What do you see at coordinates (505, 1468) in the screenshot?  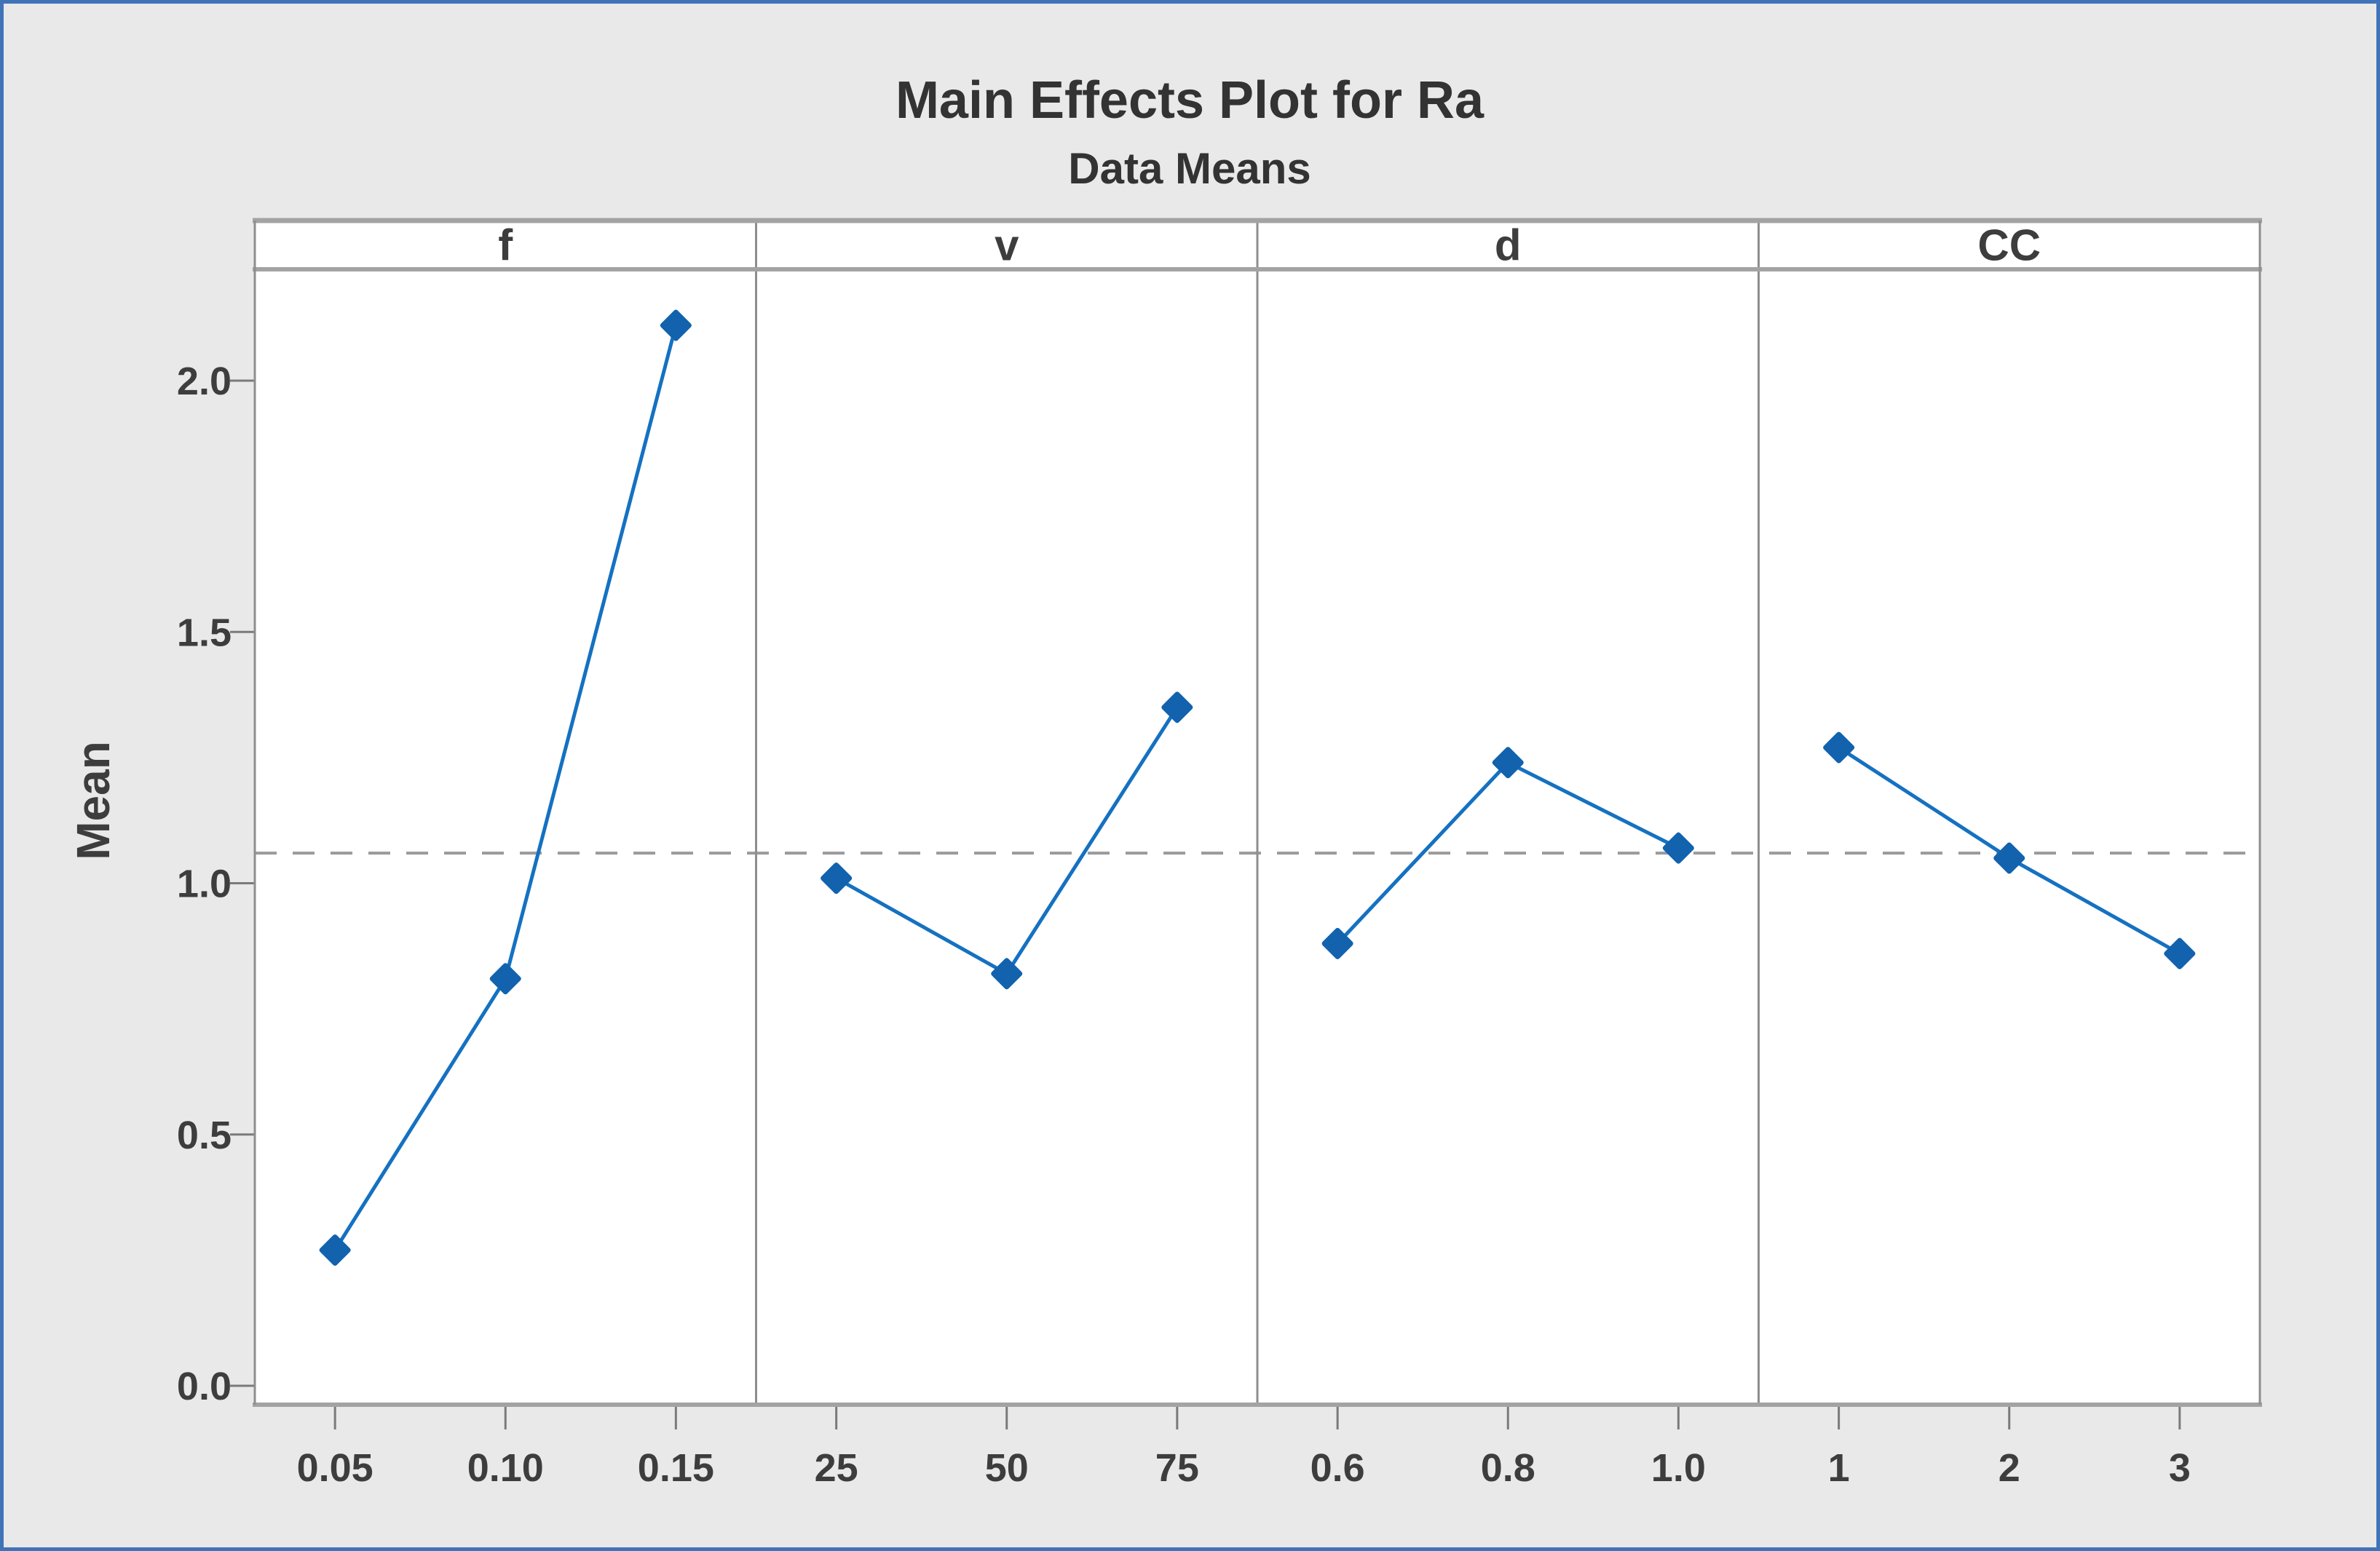 I see `x-tick-label: 0.10` at bounding box center [505, 1468].